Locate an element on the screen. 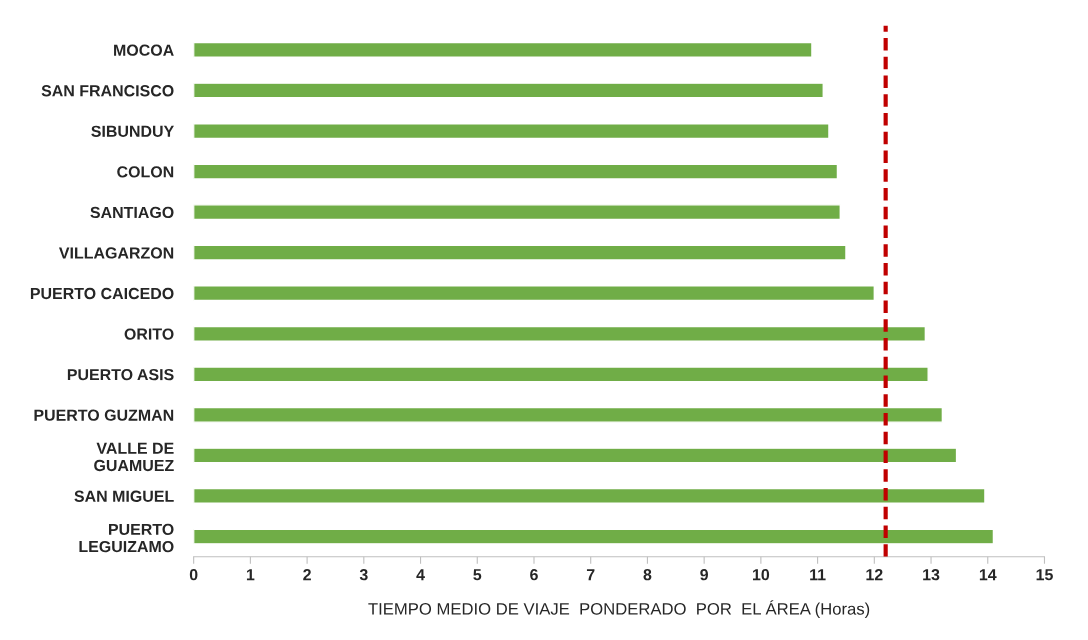 The width and height of the screenshot is (1088, 640). y-tick-label: SAN MIGUEL is located at coordinates (124, 496).